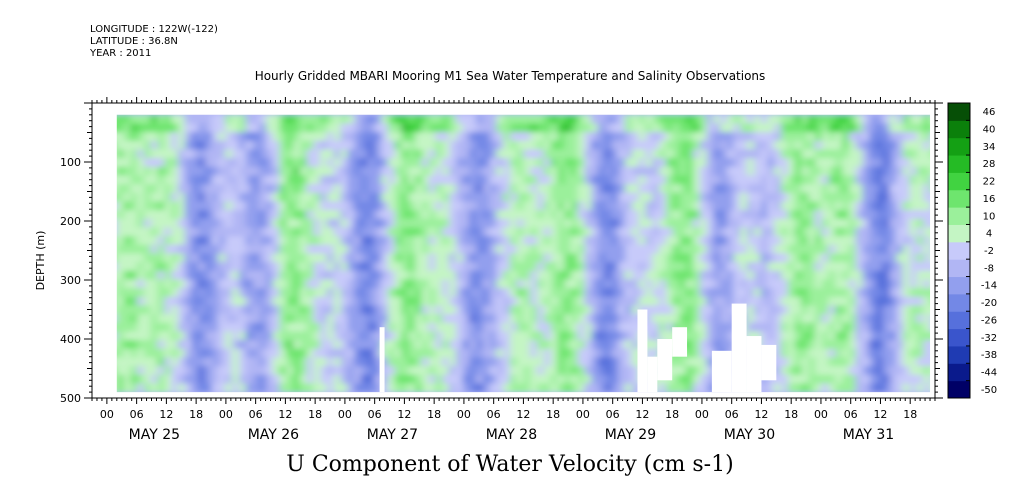  Describe the element at coordinates (392, 435) in the screenshot. I see `x-day-label: MAY 27` at that location.